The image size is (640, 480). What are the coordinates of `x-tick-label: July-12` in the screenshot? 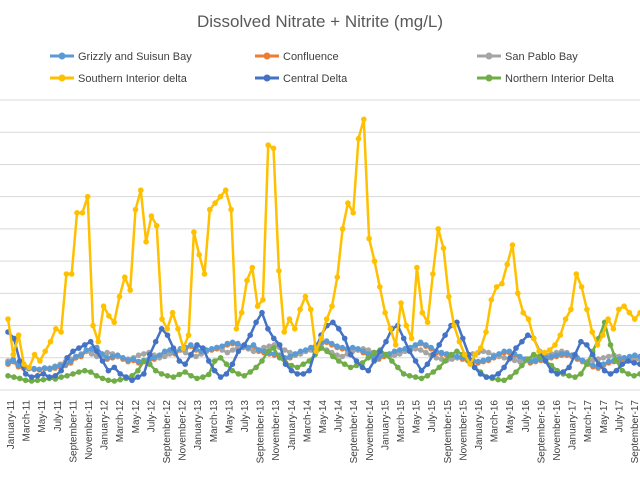 It's located at (151, 416).